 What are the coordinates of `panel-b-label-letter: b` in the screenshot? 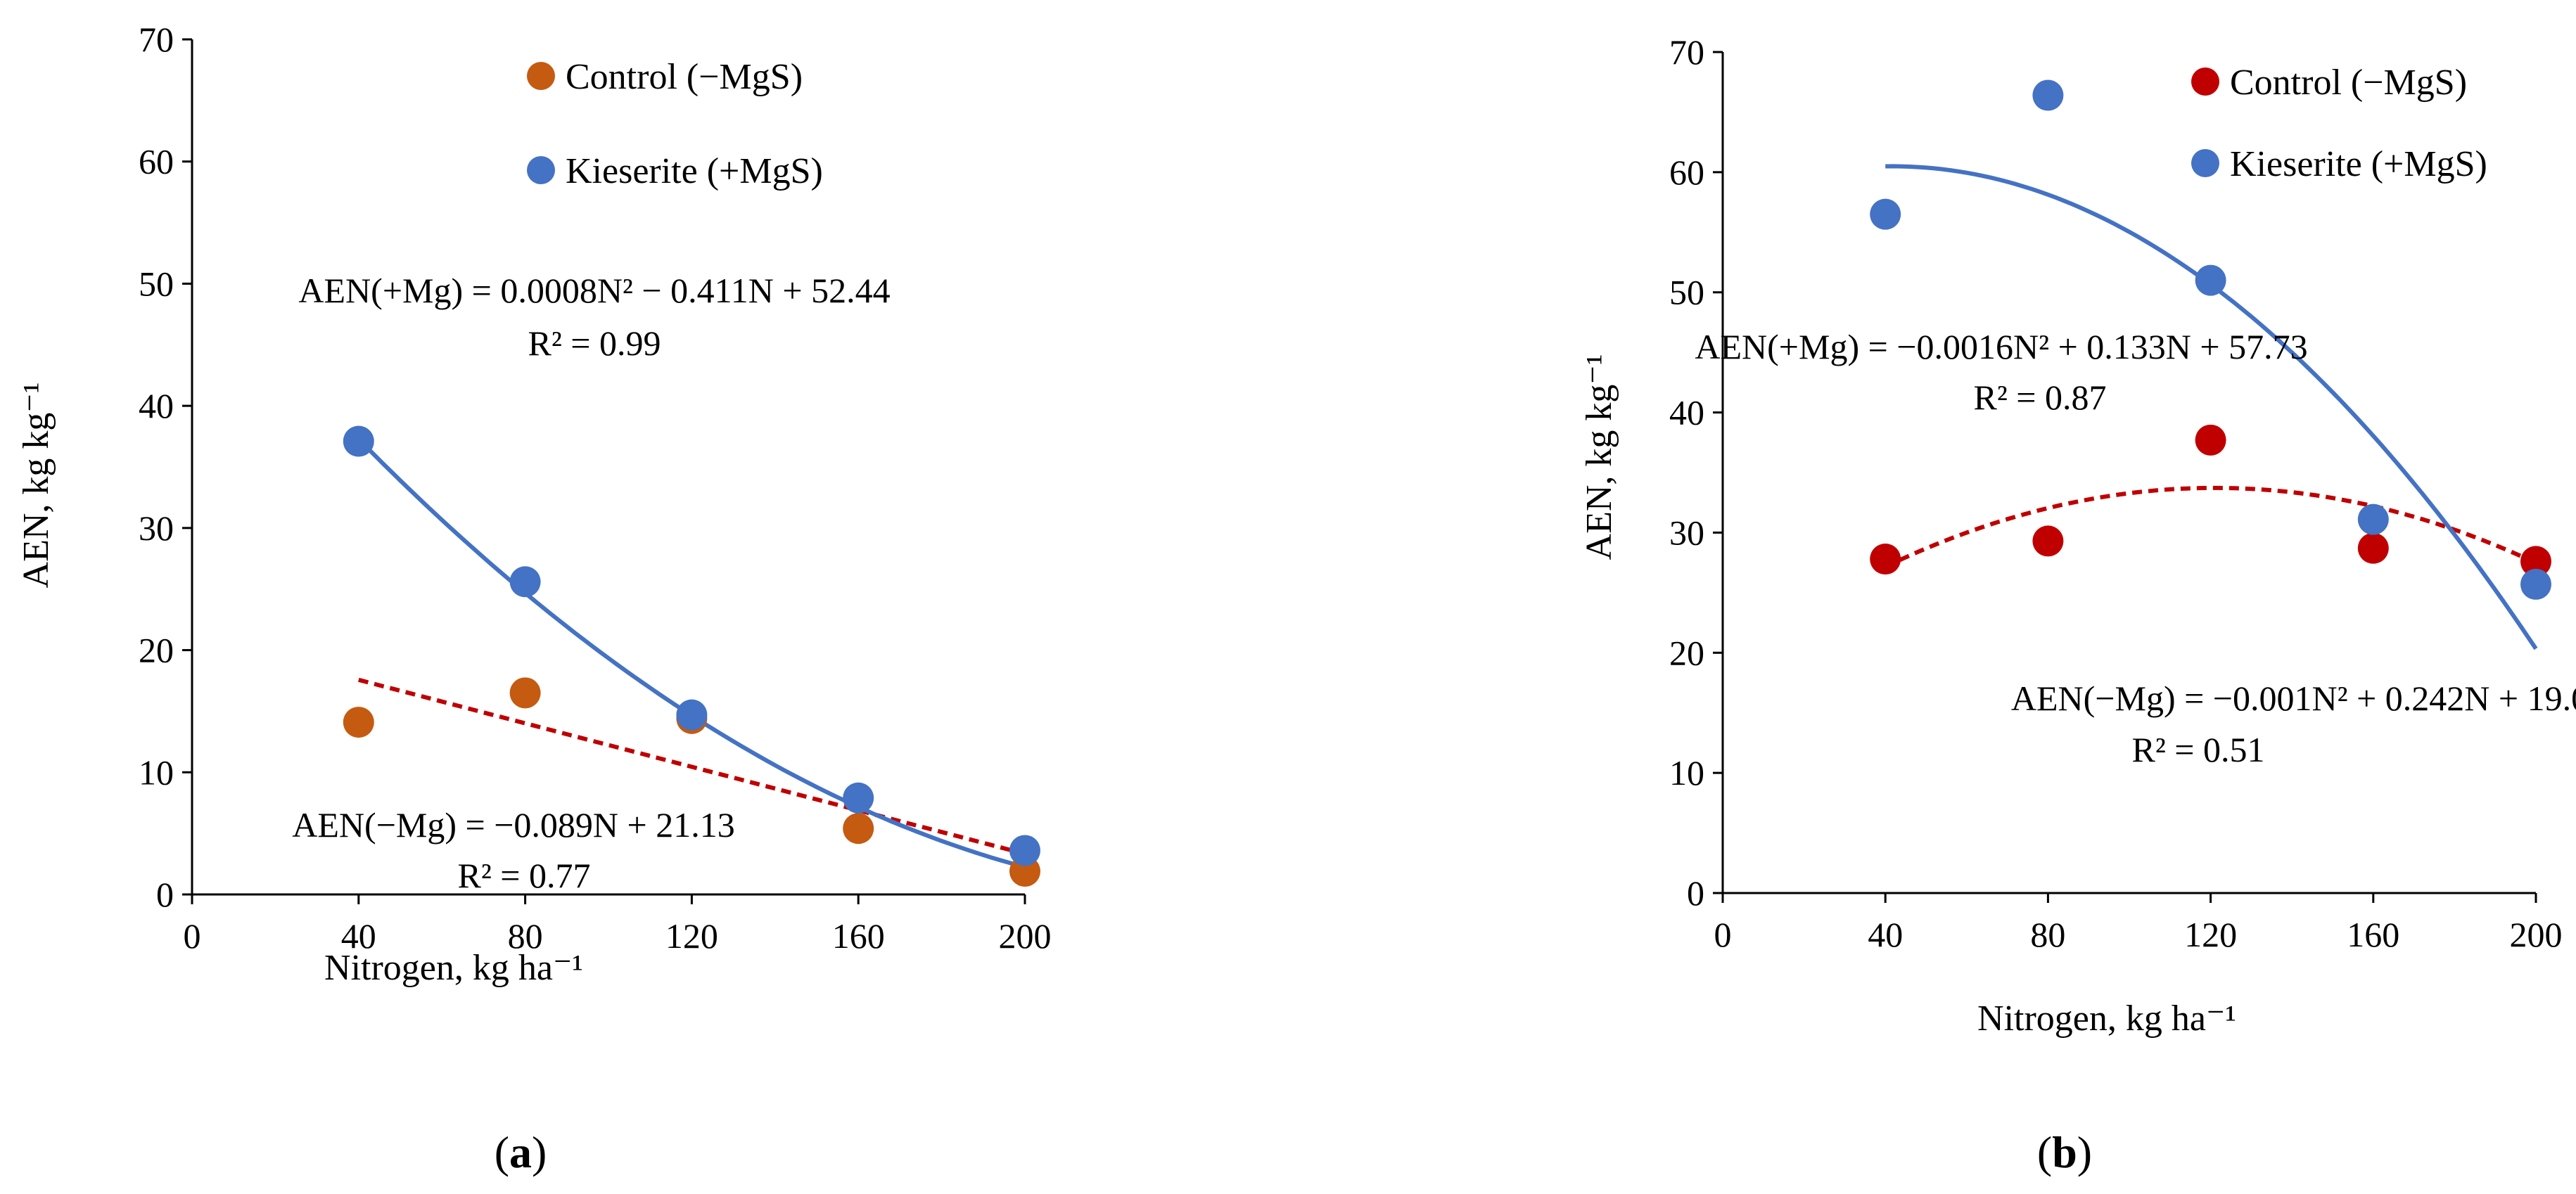 It's located at (2064, 1152).